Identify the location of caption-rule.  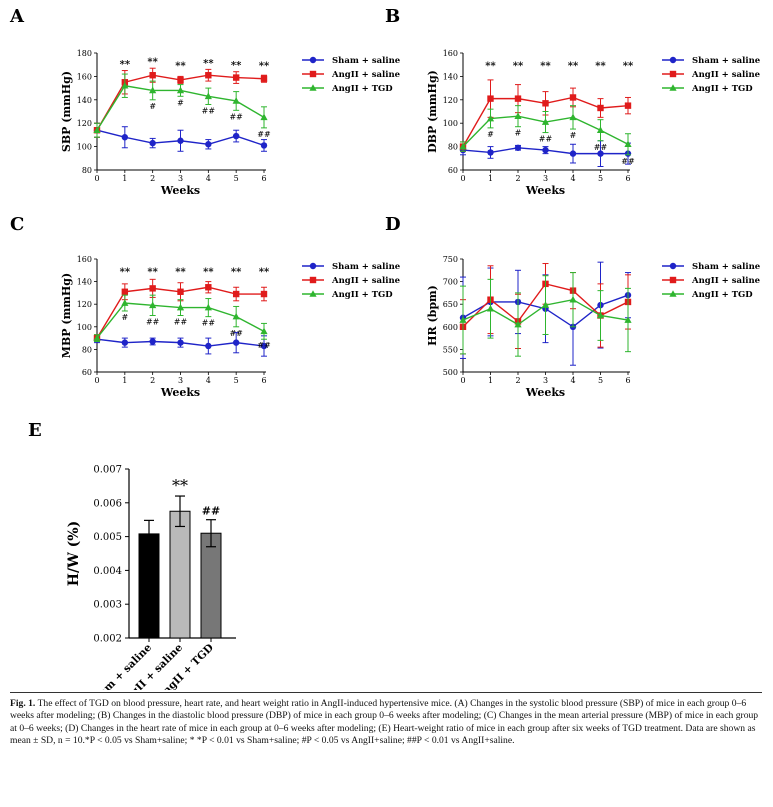
(386, 692).